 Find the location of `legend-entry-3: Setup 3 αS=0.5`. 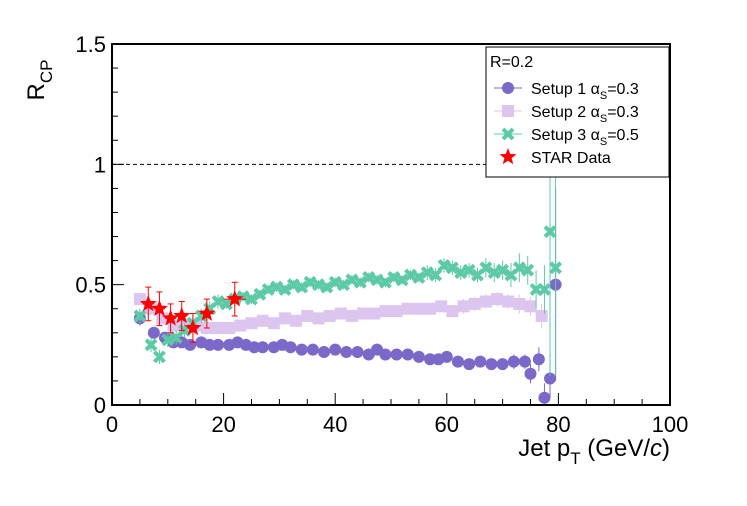

legend-entry-3: Setup 3 αS=0.5 is located at coordinates (566, 137).